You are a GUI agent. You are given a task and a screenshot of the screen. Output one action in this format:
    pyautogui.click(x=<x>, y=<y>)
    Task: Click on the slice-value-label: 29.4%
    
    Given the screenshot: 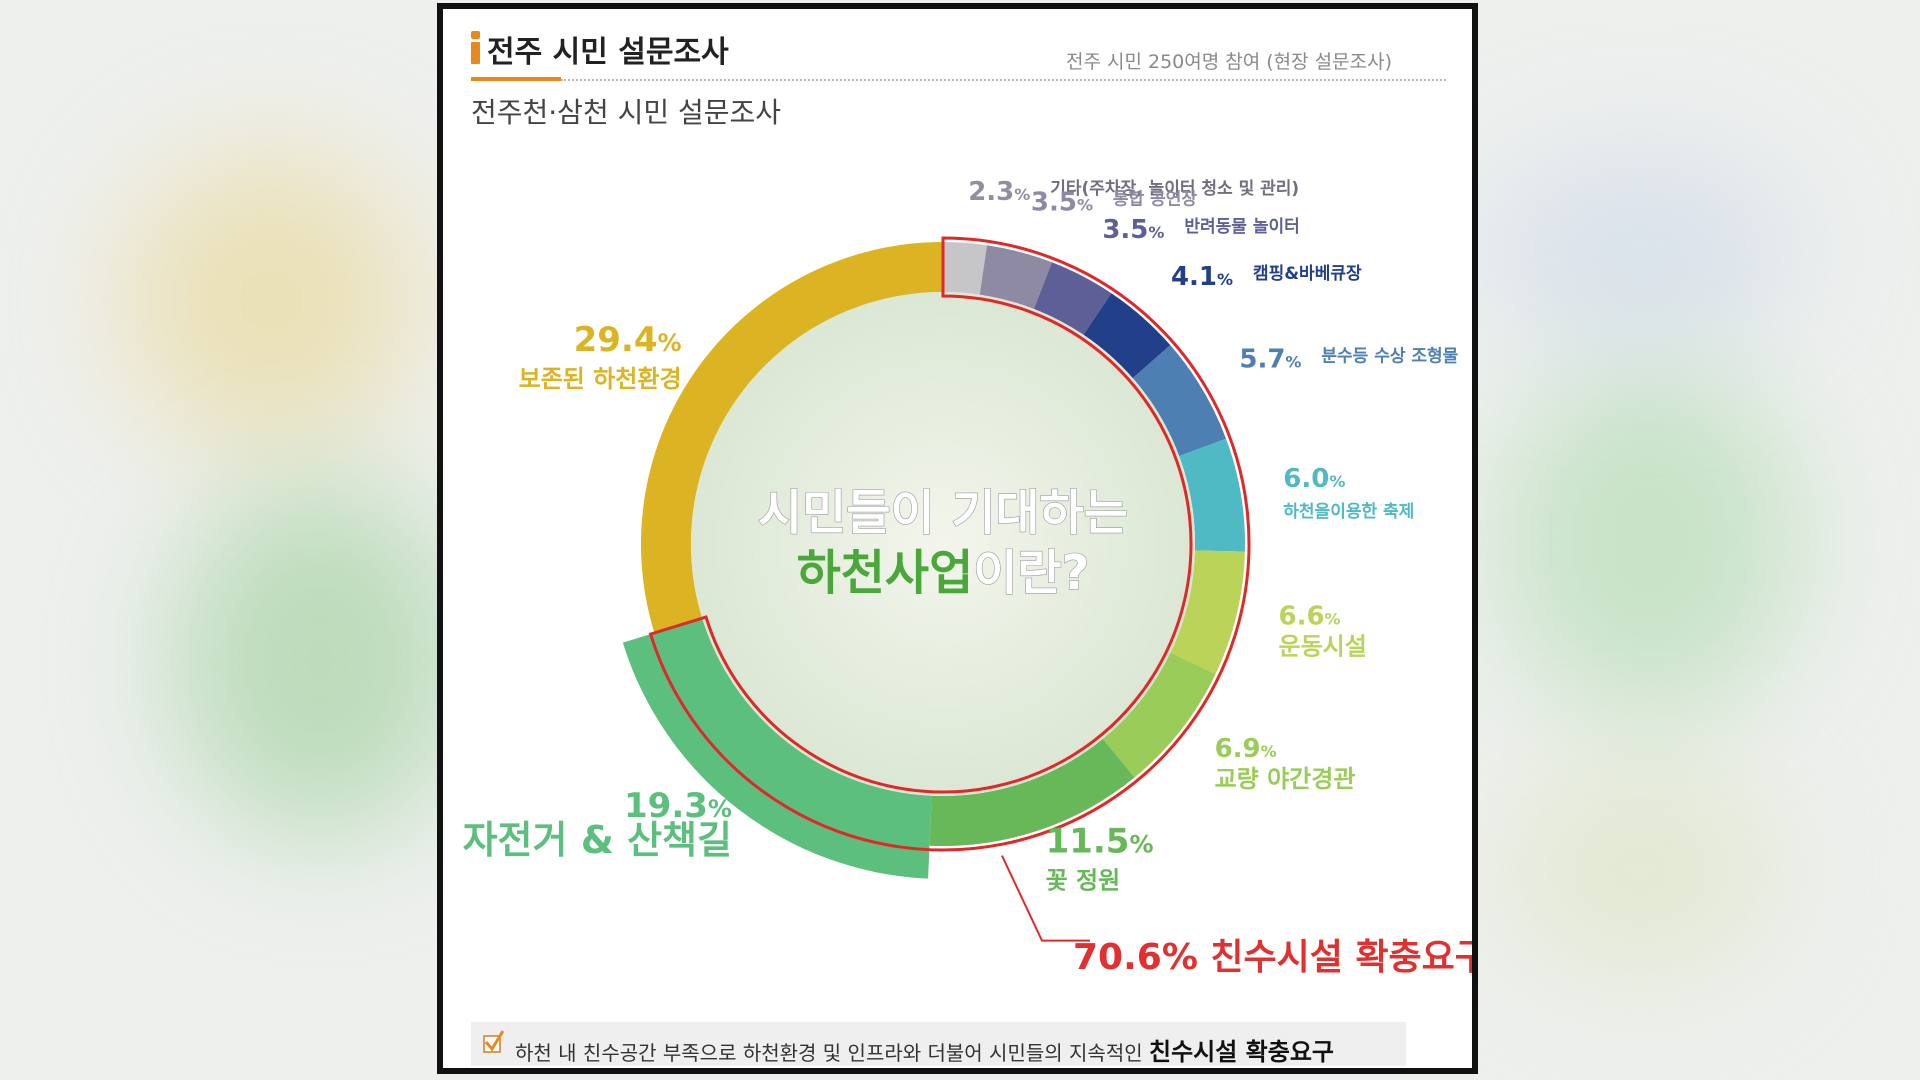 What is the action you would take?
    pyautogui.click(x=628, y=340)
    